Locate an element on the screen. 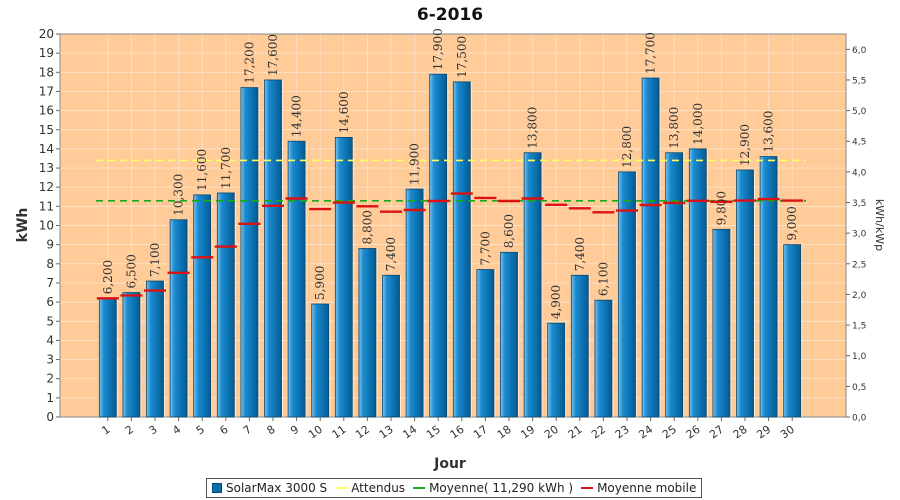  y-tick-label: 3 is located at coordinates (50, 360).